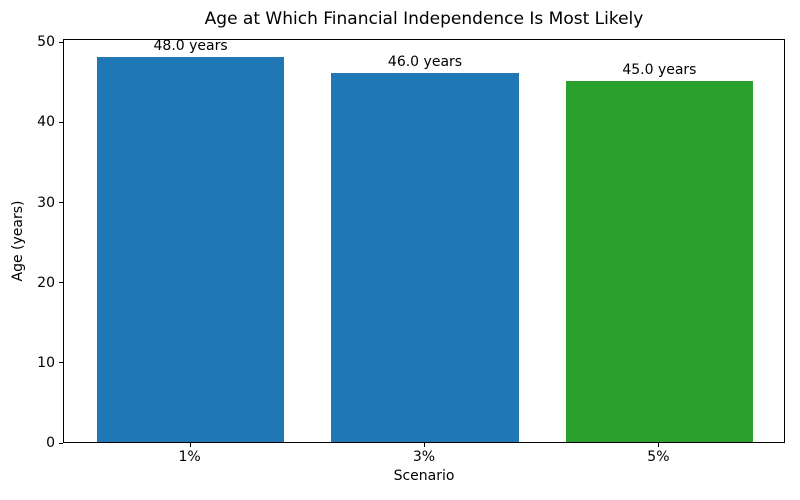 Image resolution: width=800 pixels, height=500 pixels. Describe the element at coordinates (46, 202) in the screenshot. I see `y-tick-label: 30` at that location.